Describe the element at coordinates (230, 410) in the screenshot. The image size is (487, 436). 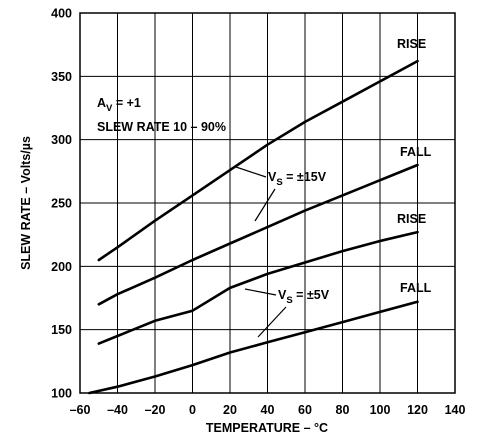
I see `x-tick-label: 20` at that location.